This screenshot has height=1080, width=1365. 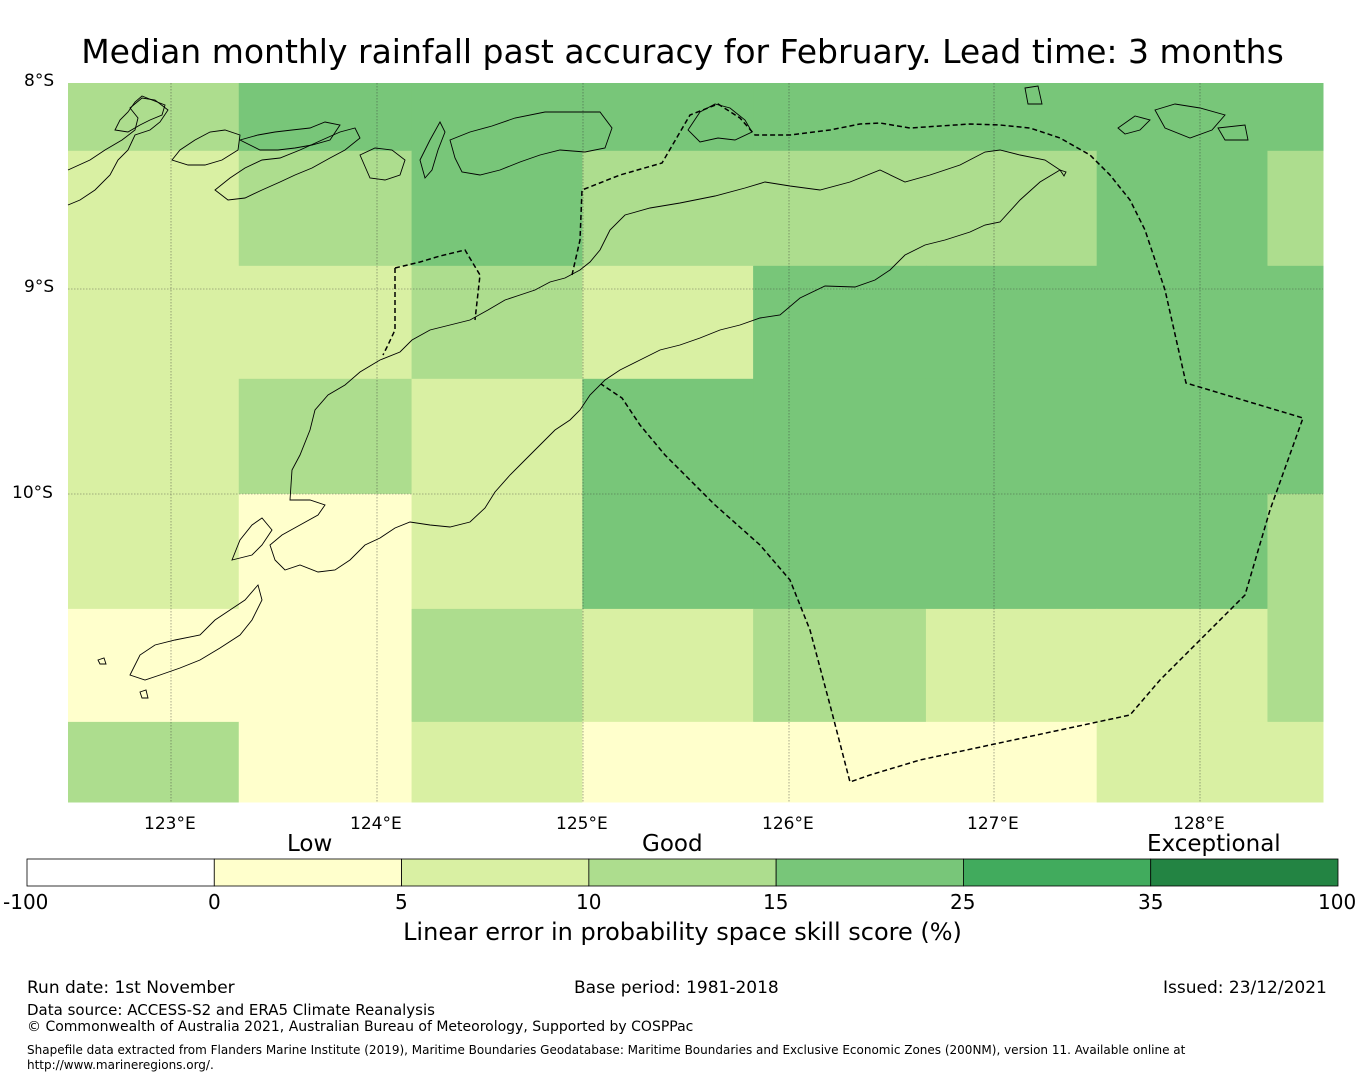 What do you see at coordinates (1190, 121) in the screenshot?
I see `coast-island-j` at bounding box center [1190, 121].